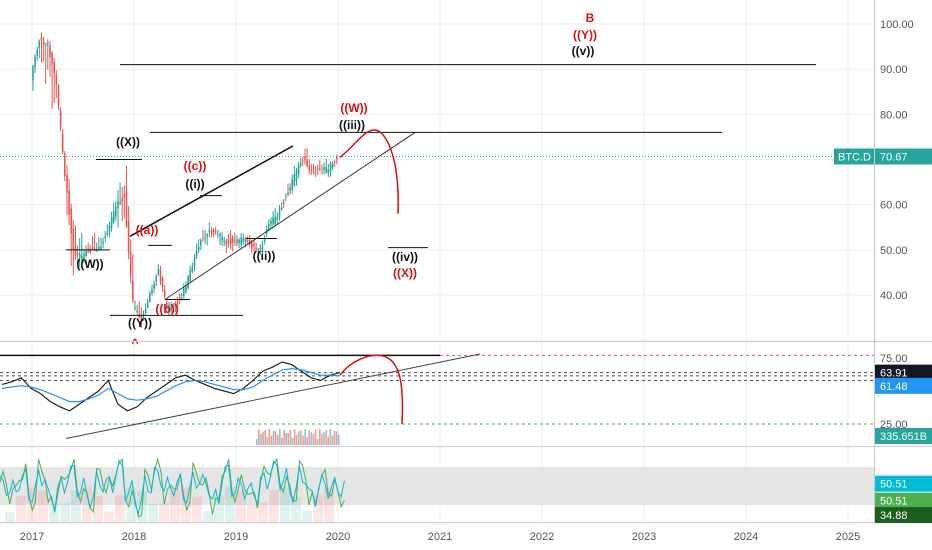 The height and width of the screenshot is (550, 932). I want to click on lower-trendline, so click(290, 215).